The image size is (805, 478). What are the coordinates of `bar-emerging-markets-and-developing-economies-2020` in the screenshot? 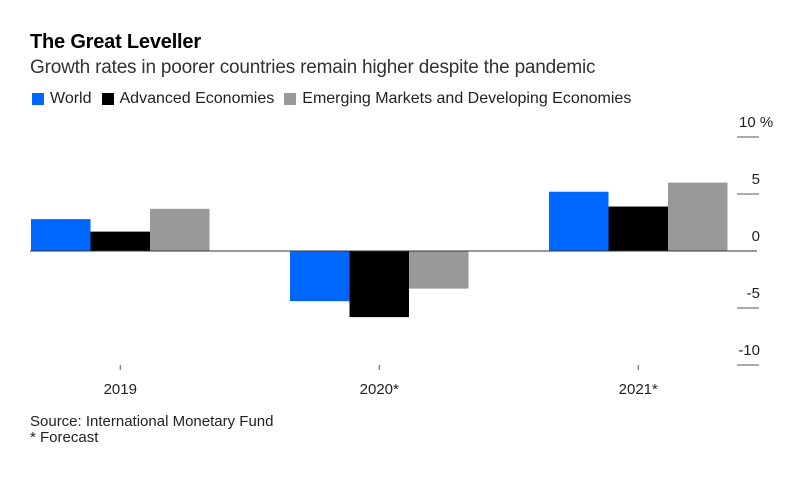 It's located at (439, 270).